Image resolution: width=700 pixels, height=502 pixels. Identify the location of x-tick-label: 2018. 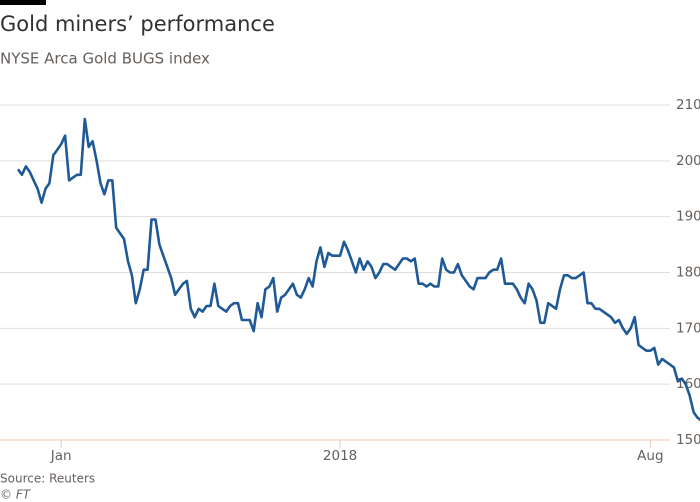
(340, 456).